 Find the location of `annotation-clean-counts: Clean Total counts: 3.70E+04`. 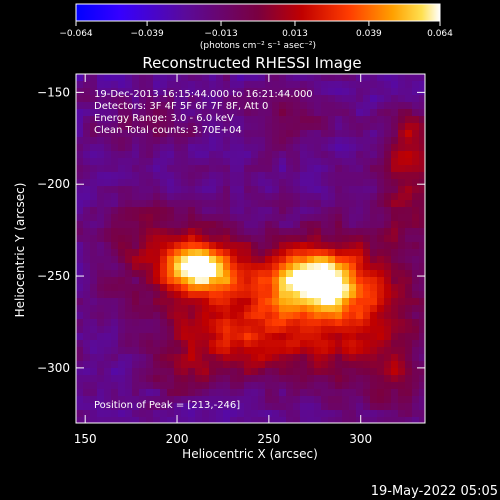

annotation-clean-counts: Clean Total counts: 3.70E+04 is located at coordinates (168, 130).